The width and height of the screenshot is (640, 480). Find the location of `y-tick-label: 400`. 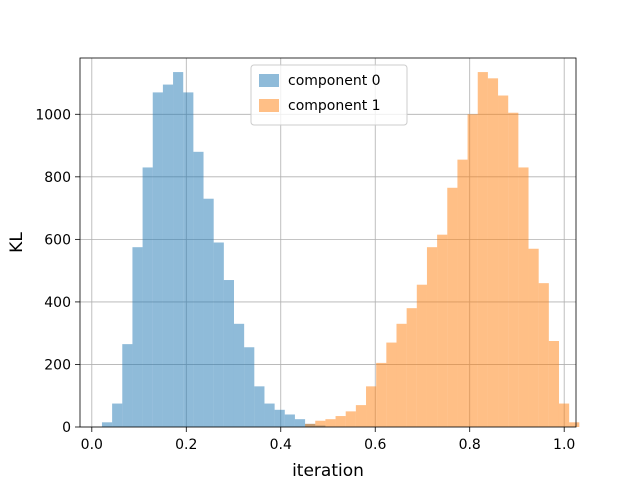

y-tick-label: 400 is located at coordinates (57, 303).